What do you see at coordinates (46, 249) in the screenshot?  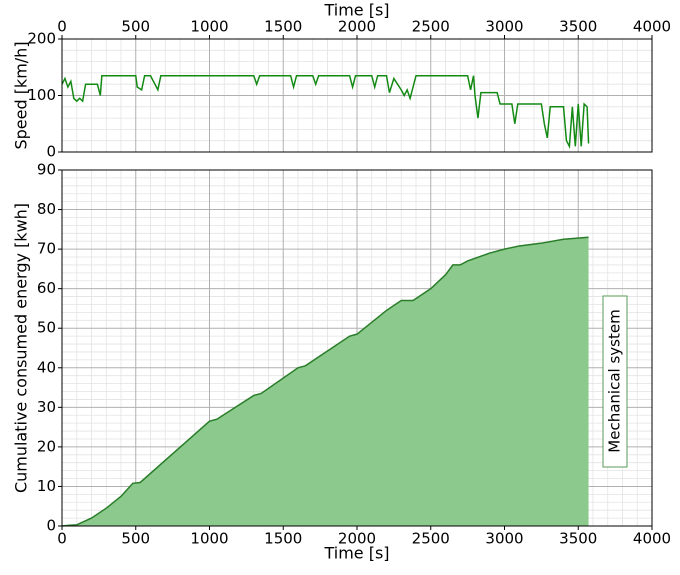 I see `y-tick-label: 70` at bounding box center [46, 249].